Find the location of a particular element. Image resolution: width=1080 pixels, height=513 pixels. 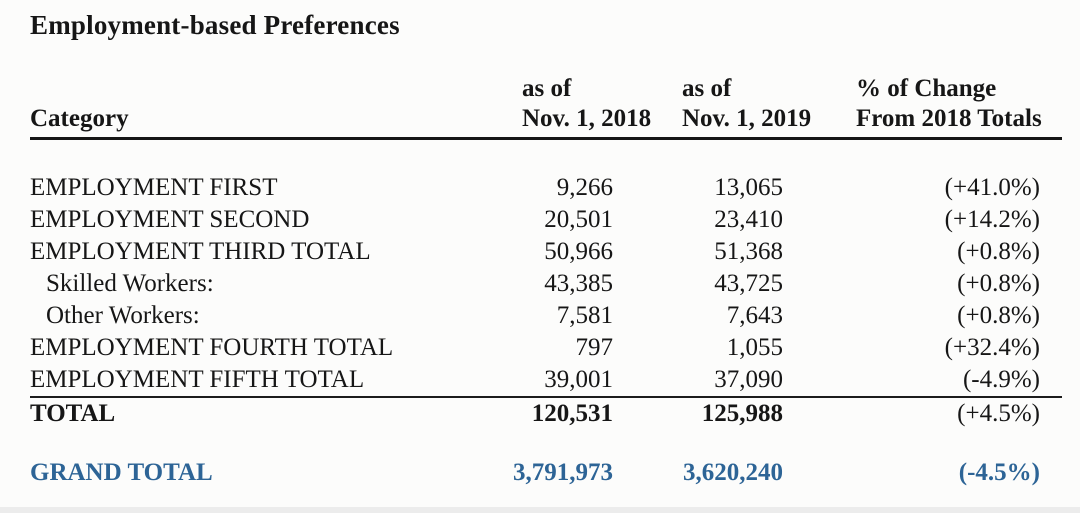

value-2018: 39,001 is located at coordinates (581, 381).